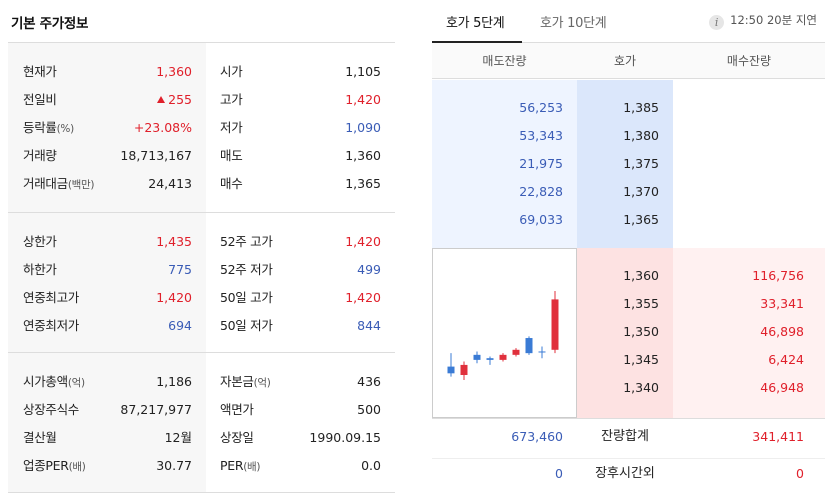  What do you see at coordinates (504, 61) in the screenshot?
I see `ask-qty-header: 매도잔량` at bounding box center [504, 61].